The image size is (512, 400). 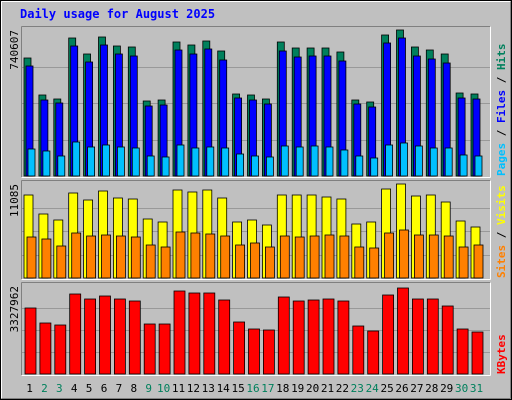 I want to click on legend: Sites / Visits, so click(x=501, y=231).